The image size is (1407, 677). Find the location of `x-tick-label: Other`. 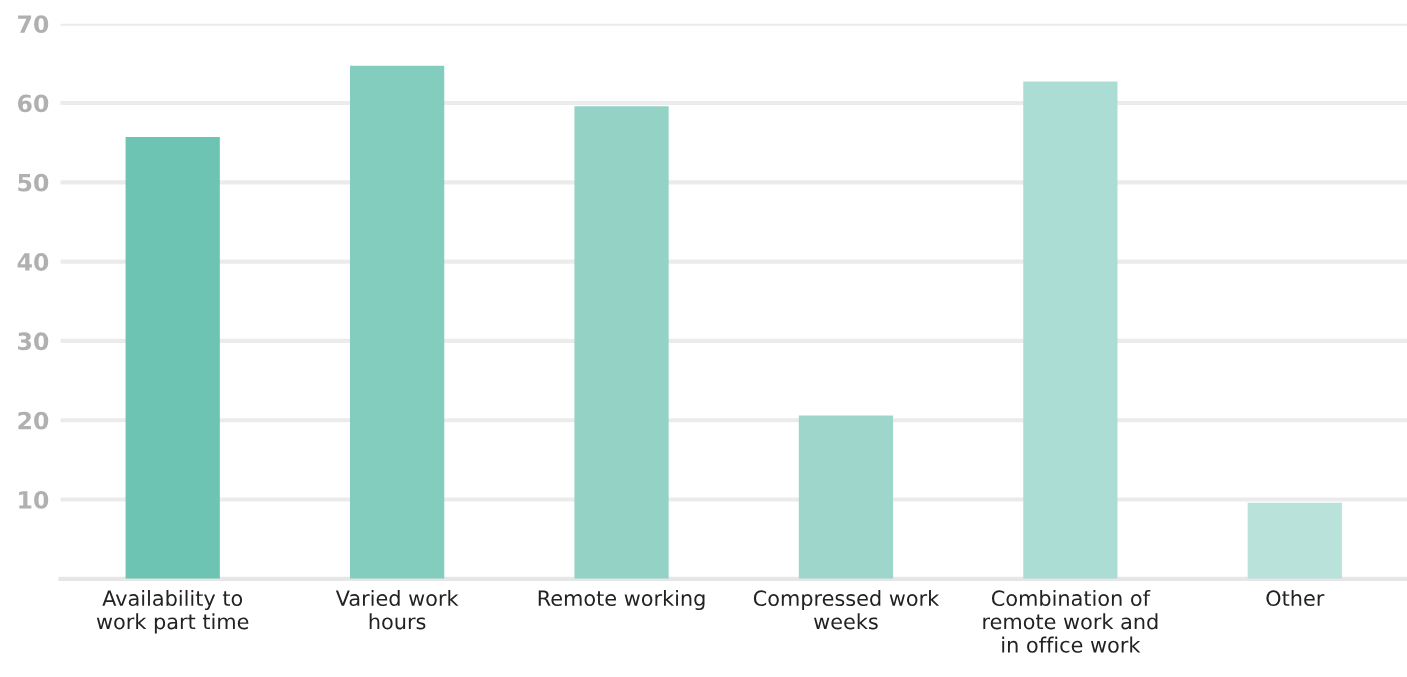

x-tick-label: Other is located at coordinates (1295, 598).